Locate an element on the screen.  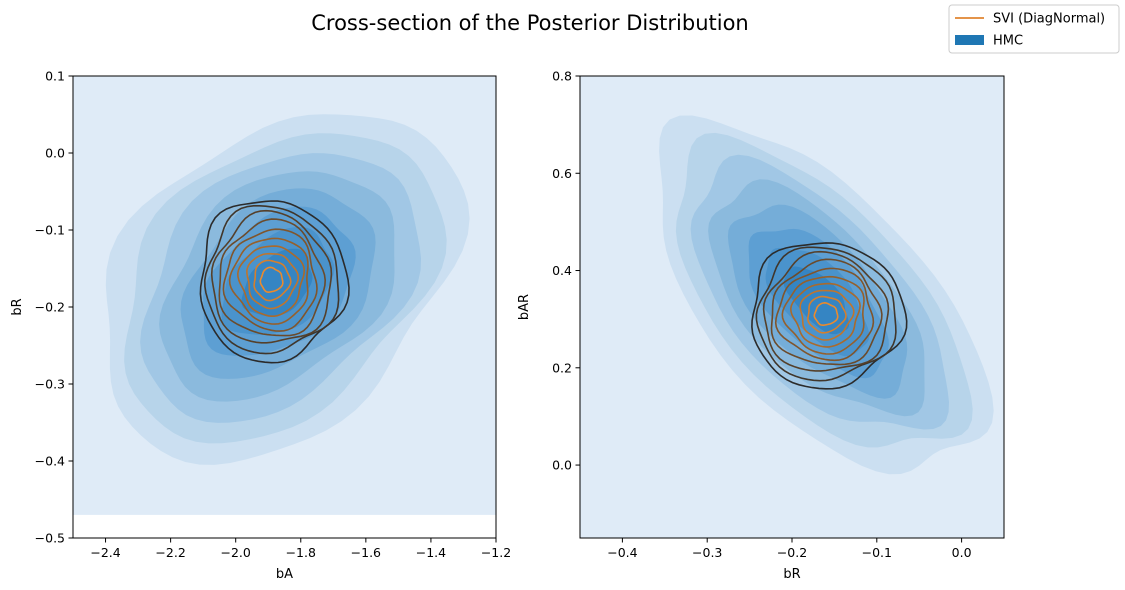
y-axis-label: bAR is located at coordinates (524, 307).